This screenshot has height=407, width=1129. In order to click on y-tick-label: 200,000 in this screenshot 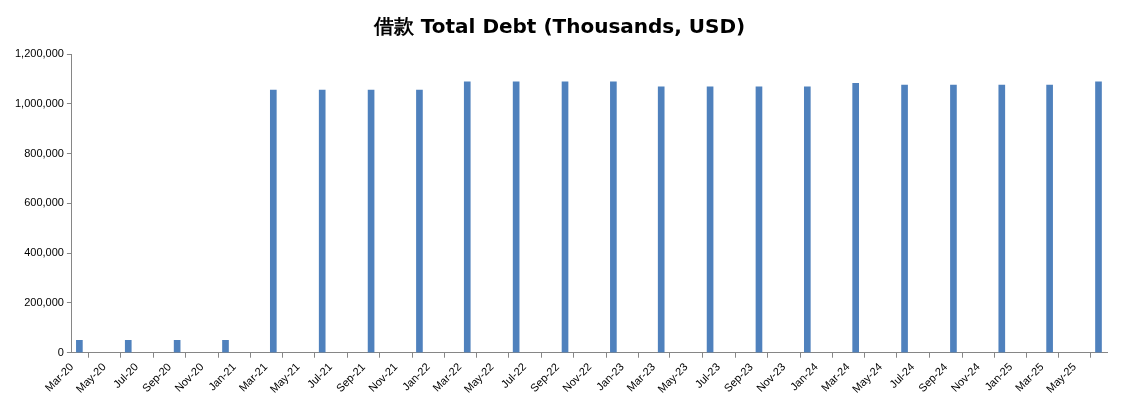, I will do `click(44, 301)`.